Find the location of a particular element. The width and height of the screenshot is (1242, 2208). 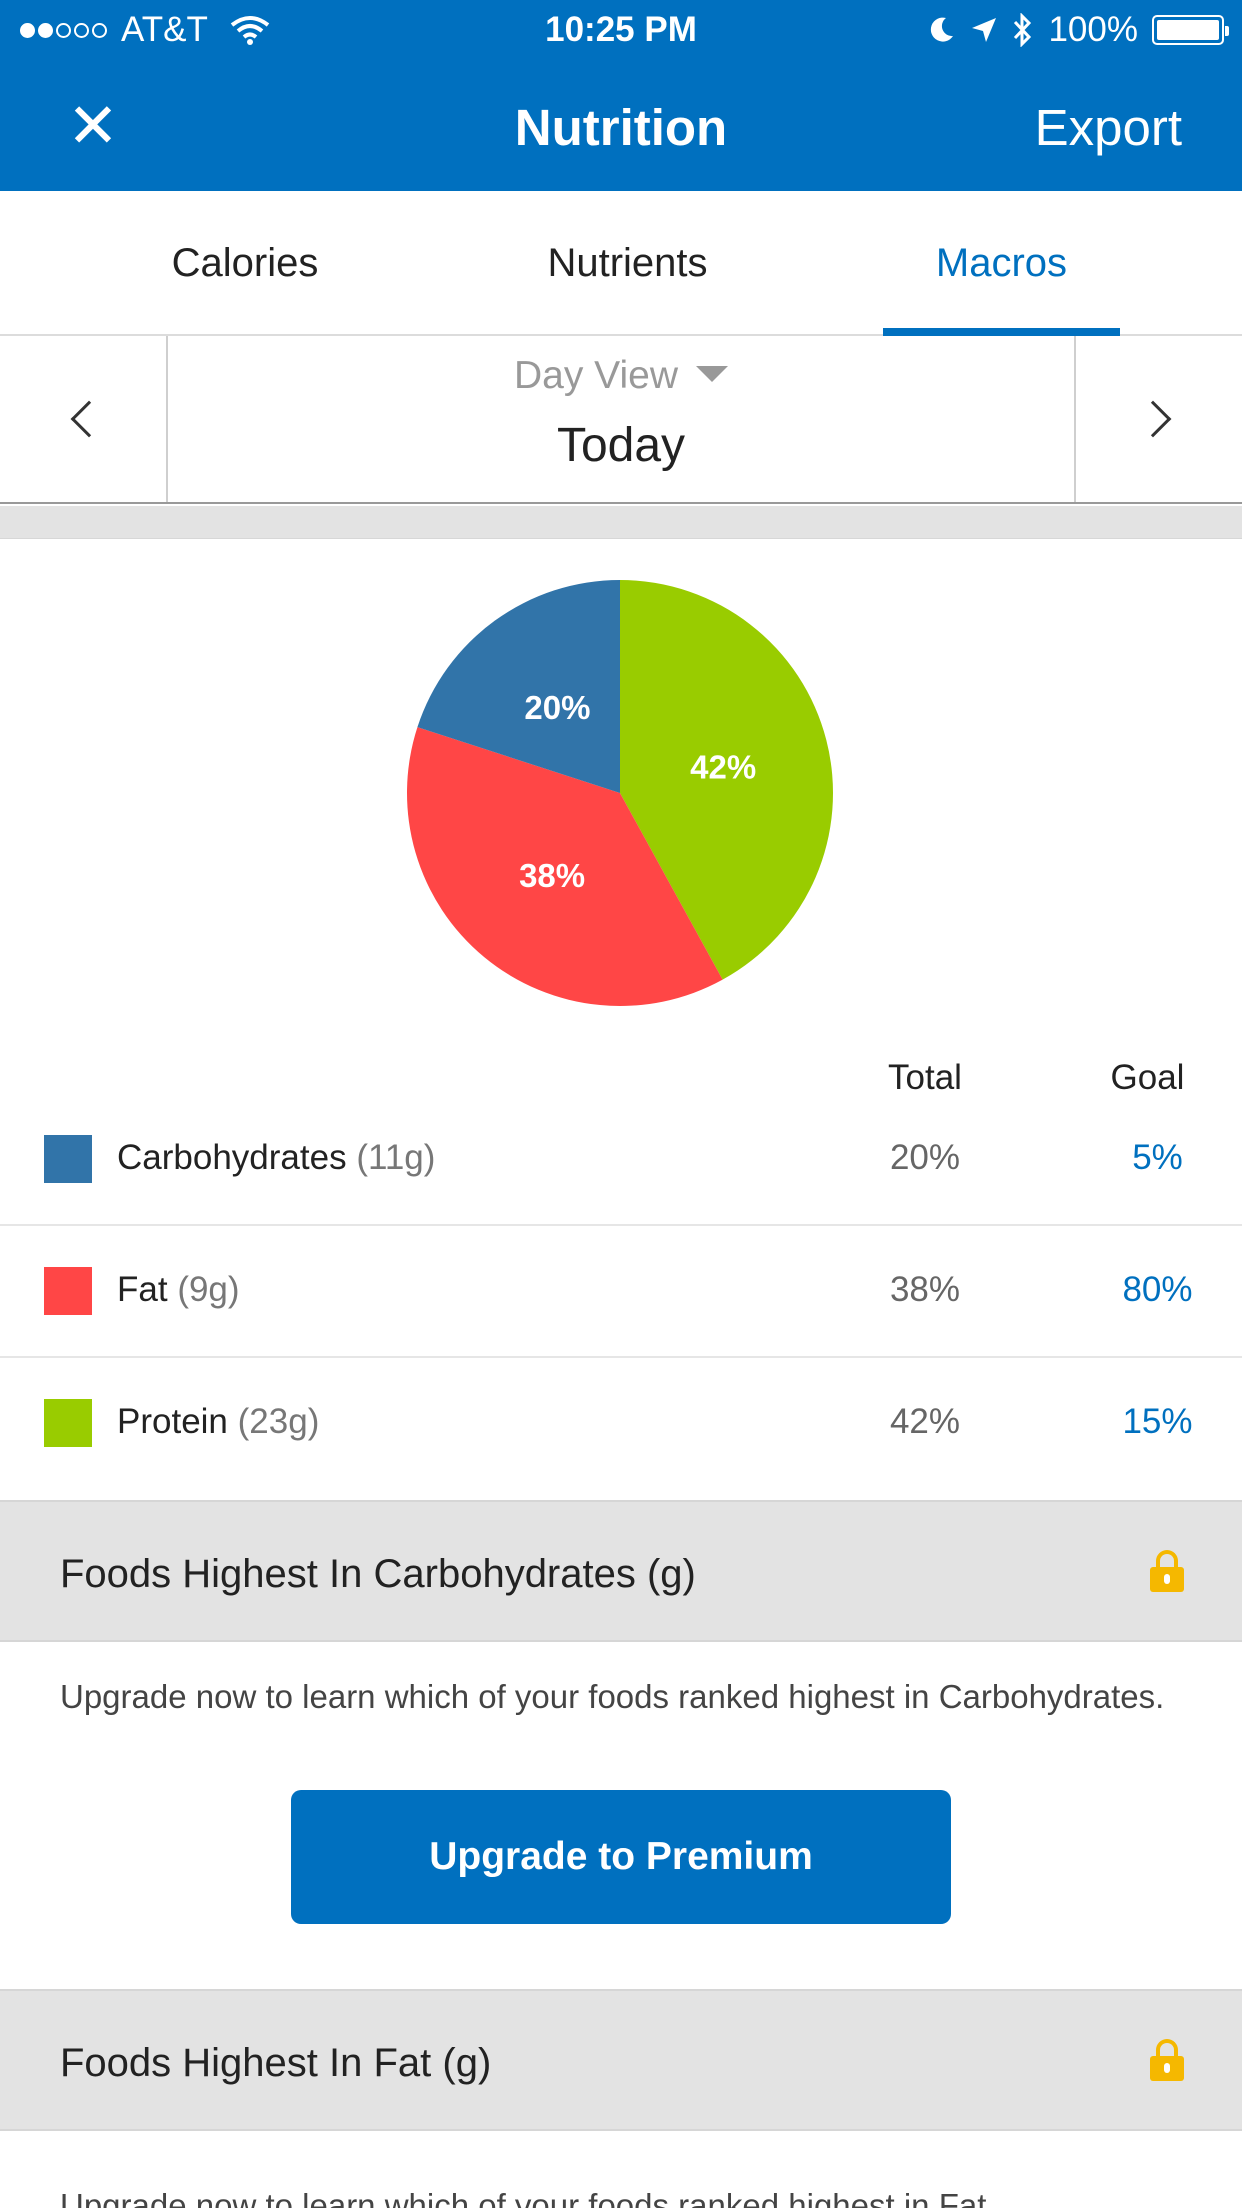

fat-color-swatch is located at coordinates (68, 1291).